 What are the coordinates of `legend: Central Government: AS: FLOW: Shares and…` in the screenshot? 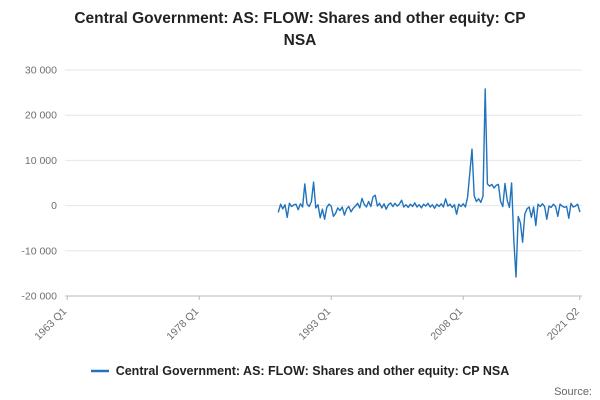 It's located at (300, 371).